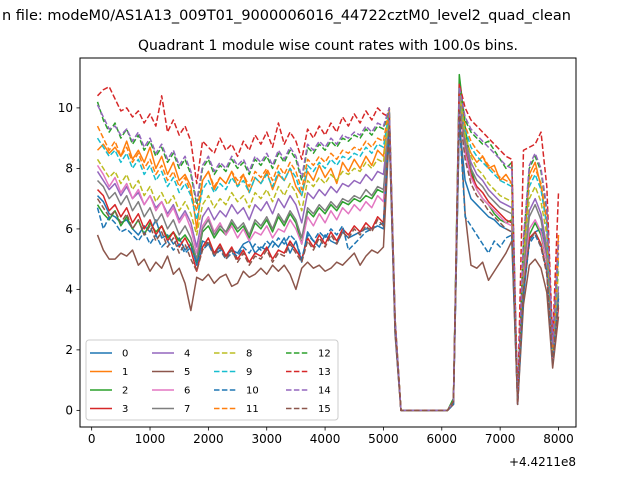  What do you see at coordinates (65, 108) in the screenshot?
I see `y-tick-label: 10` at bounding box center [65, 108].